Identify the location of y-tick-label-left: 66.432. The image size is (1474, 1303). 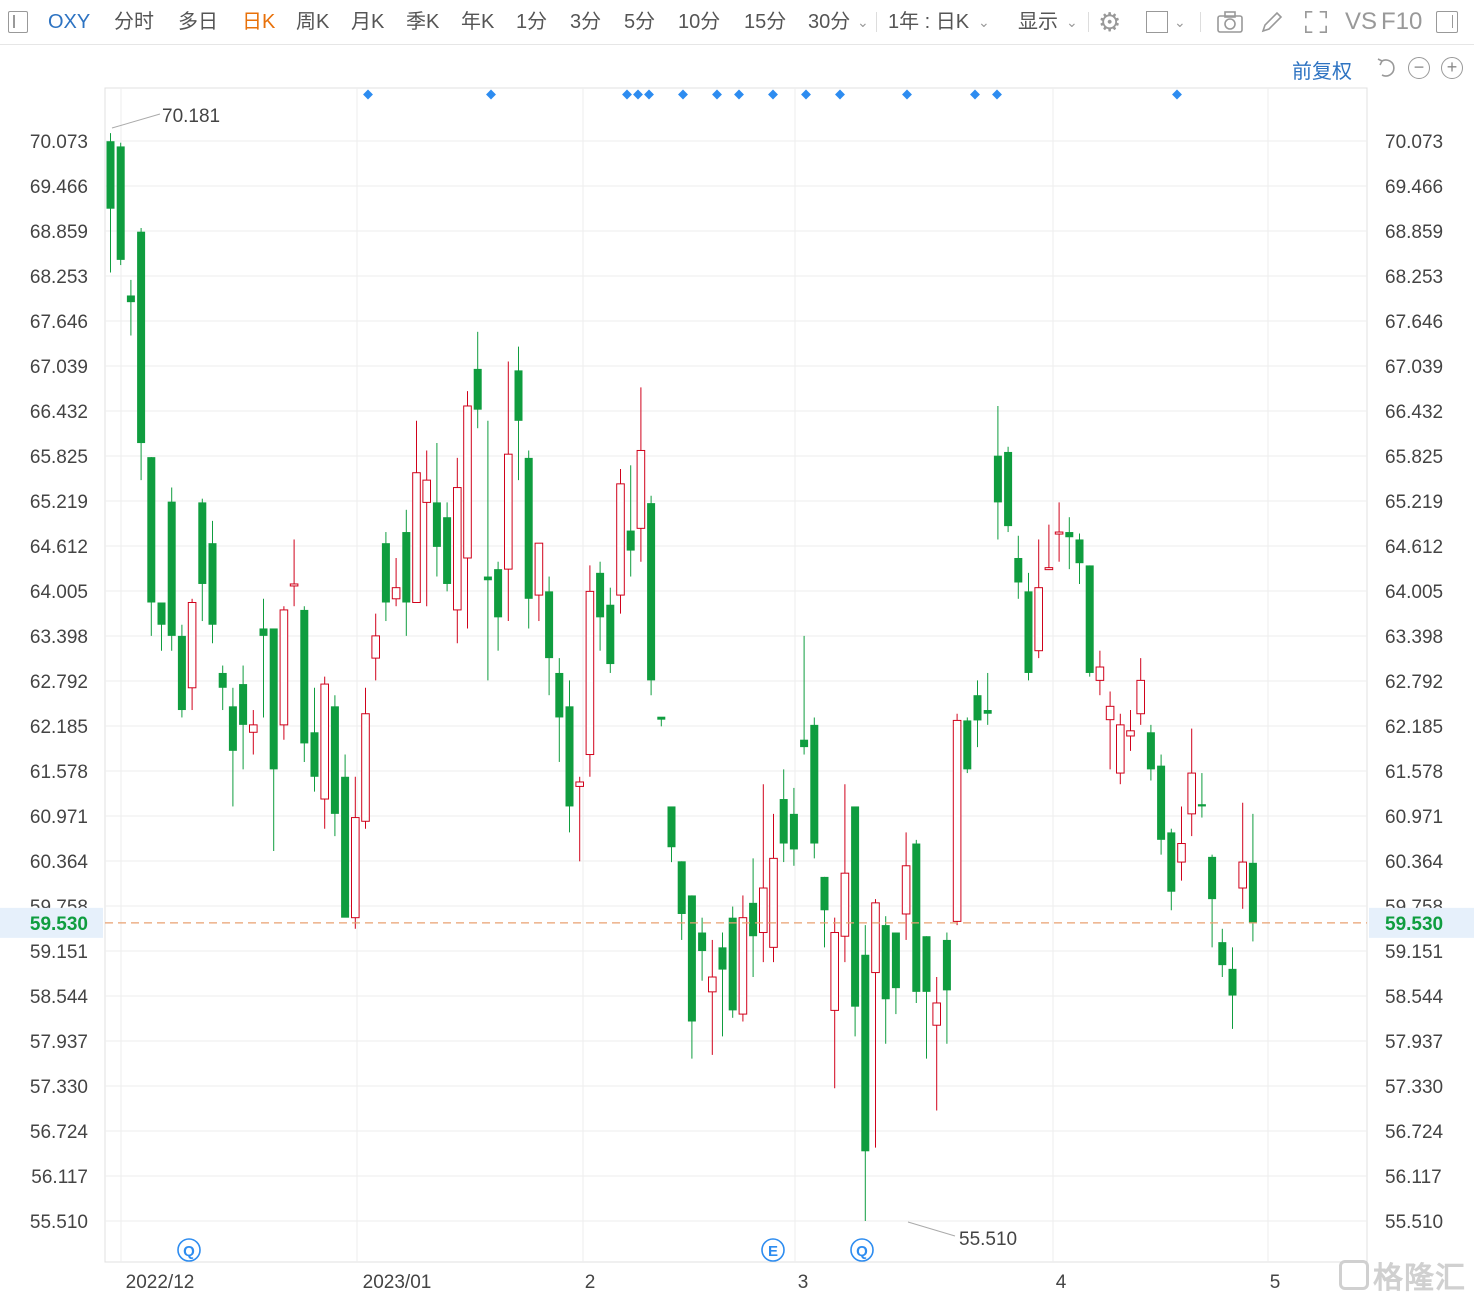
(59, 412).